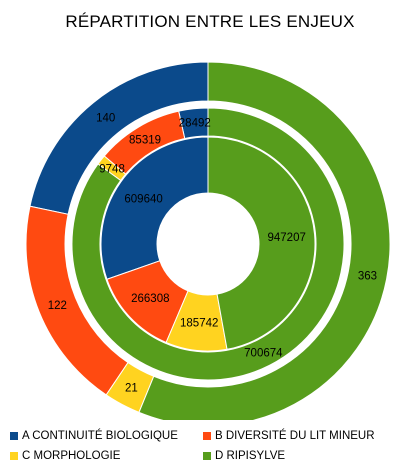 This screenshot has height=474, width=420. Describe the element at coordinates (105, 119) in the screenshot. I see `data-label-outer-a: 140` at that location.